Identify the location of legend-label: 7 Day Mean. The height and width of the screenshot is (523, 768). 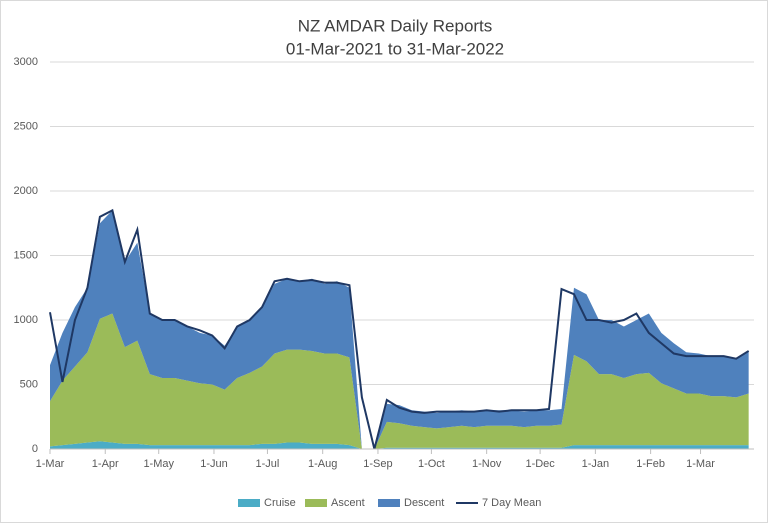
(511, 503).